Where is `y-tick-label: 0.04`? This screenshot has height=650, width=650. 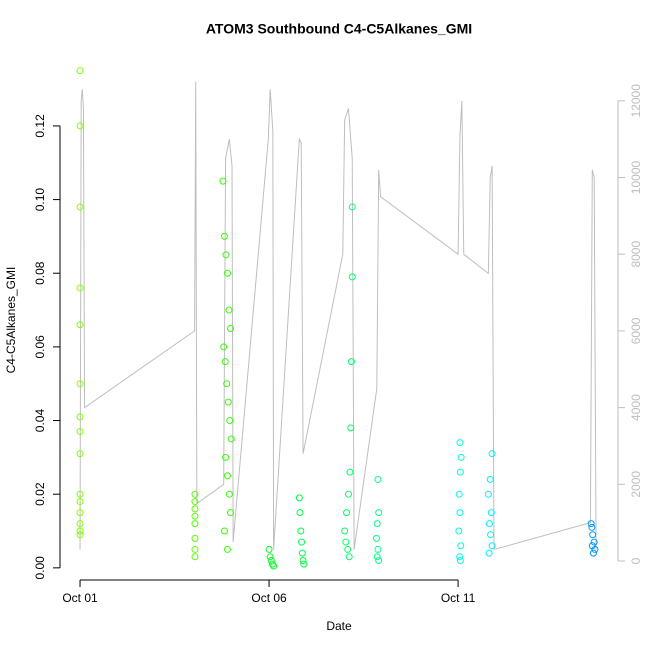 y-tick-label: 0.04 is located at coordinates (40, 421).